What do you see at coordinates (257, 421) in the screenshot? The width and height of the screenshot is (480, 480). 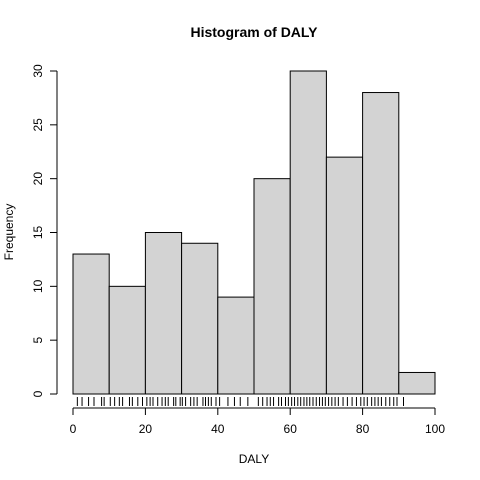 I see `x-axis: 0 20 40 60 80 100` at bounding box center [257, 421].